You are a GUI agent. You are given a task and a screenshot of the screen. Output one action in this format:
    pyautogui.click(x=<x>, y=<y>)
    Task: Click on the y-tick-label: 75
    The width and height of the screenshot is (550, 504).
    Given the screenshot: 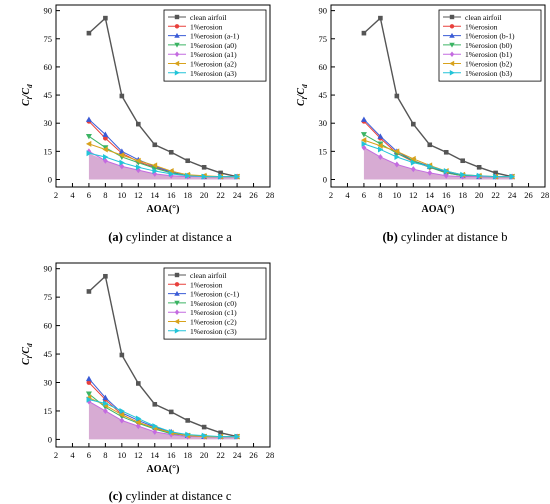 What is the action you would take?
    pyautogui.click(x=48, y=297)
    